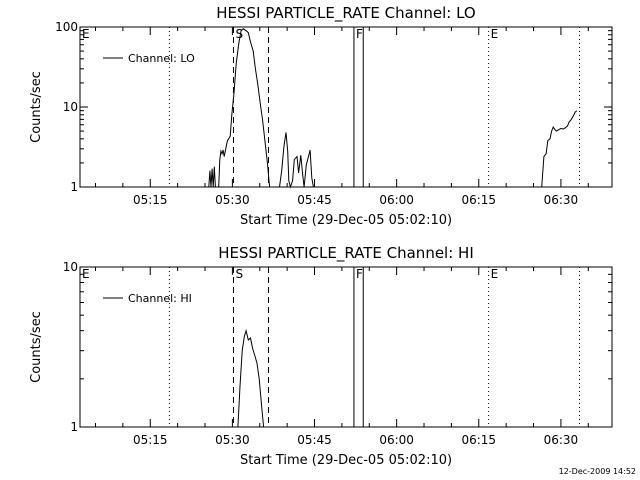 This screenshot has width=640, height=480. I want to click on legend-label: Channel: HI, so click(160, 298).